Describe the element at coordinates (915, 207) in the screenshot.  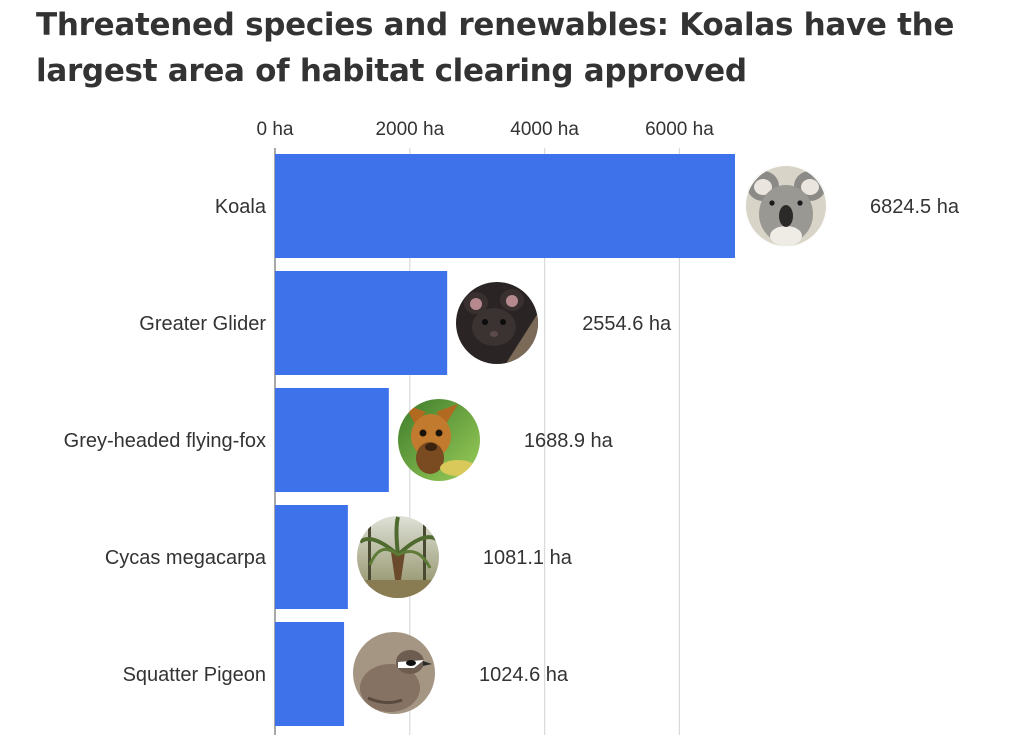
I see `value-label: 6824.5 ha` at that location.